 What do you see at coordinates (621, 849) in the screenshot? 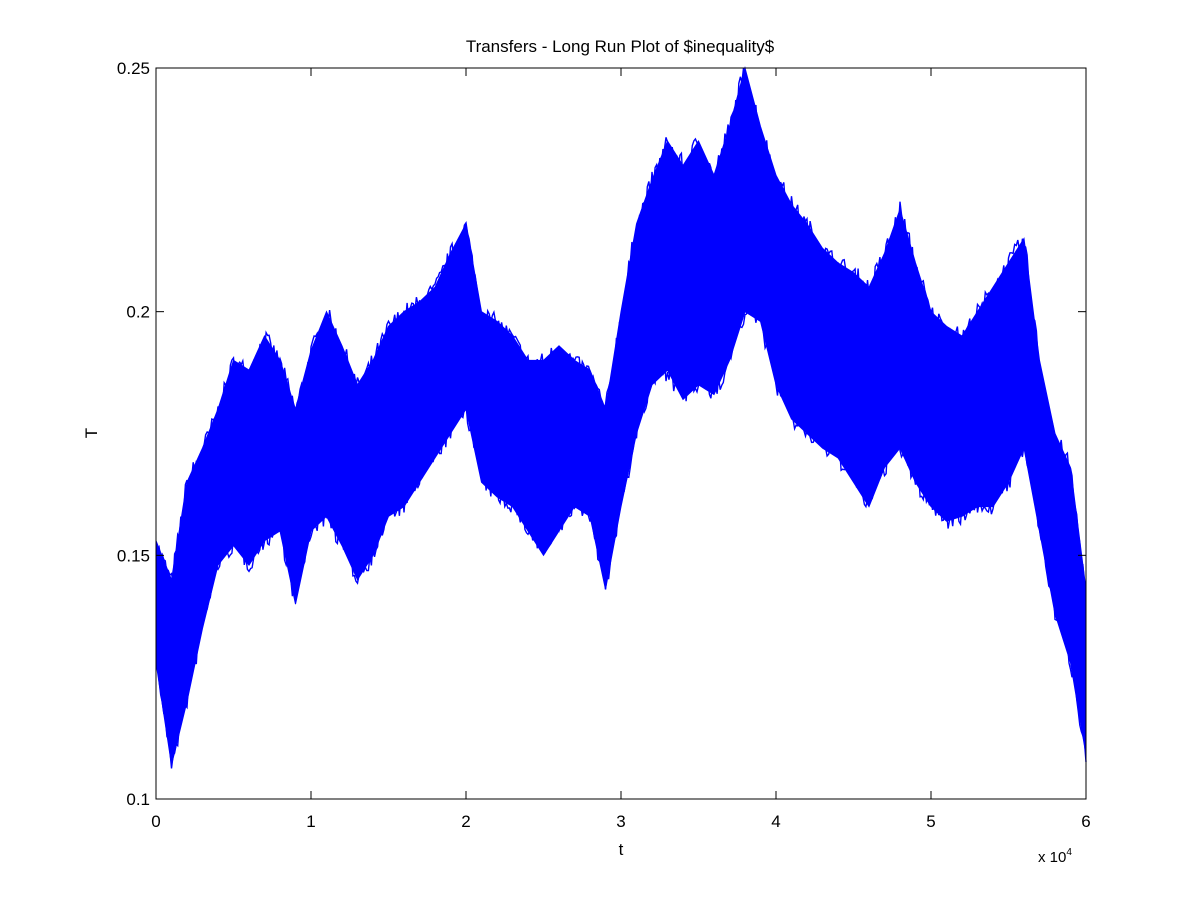
I see `x-axis-label: t` at bounding box center [621, 849].